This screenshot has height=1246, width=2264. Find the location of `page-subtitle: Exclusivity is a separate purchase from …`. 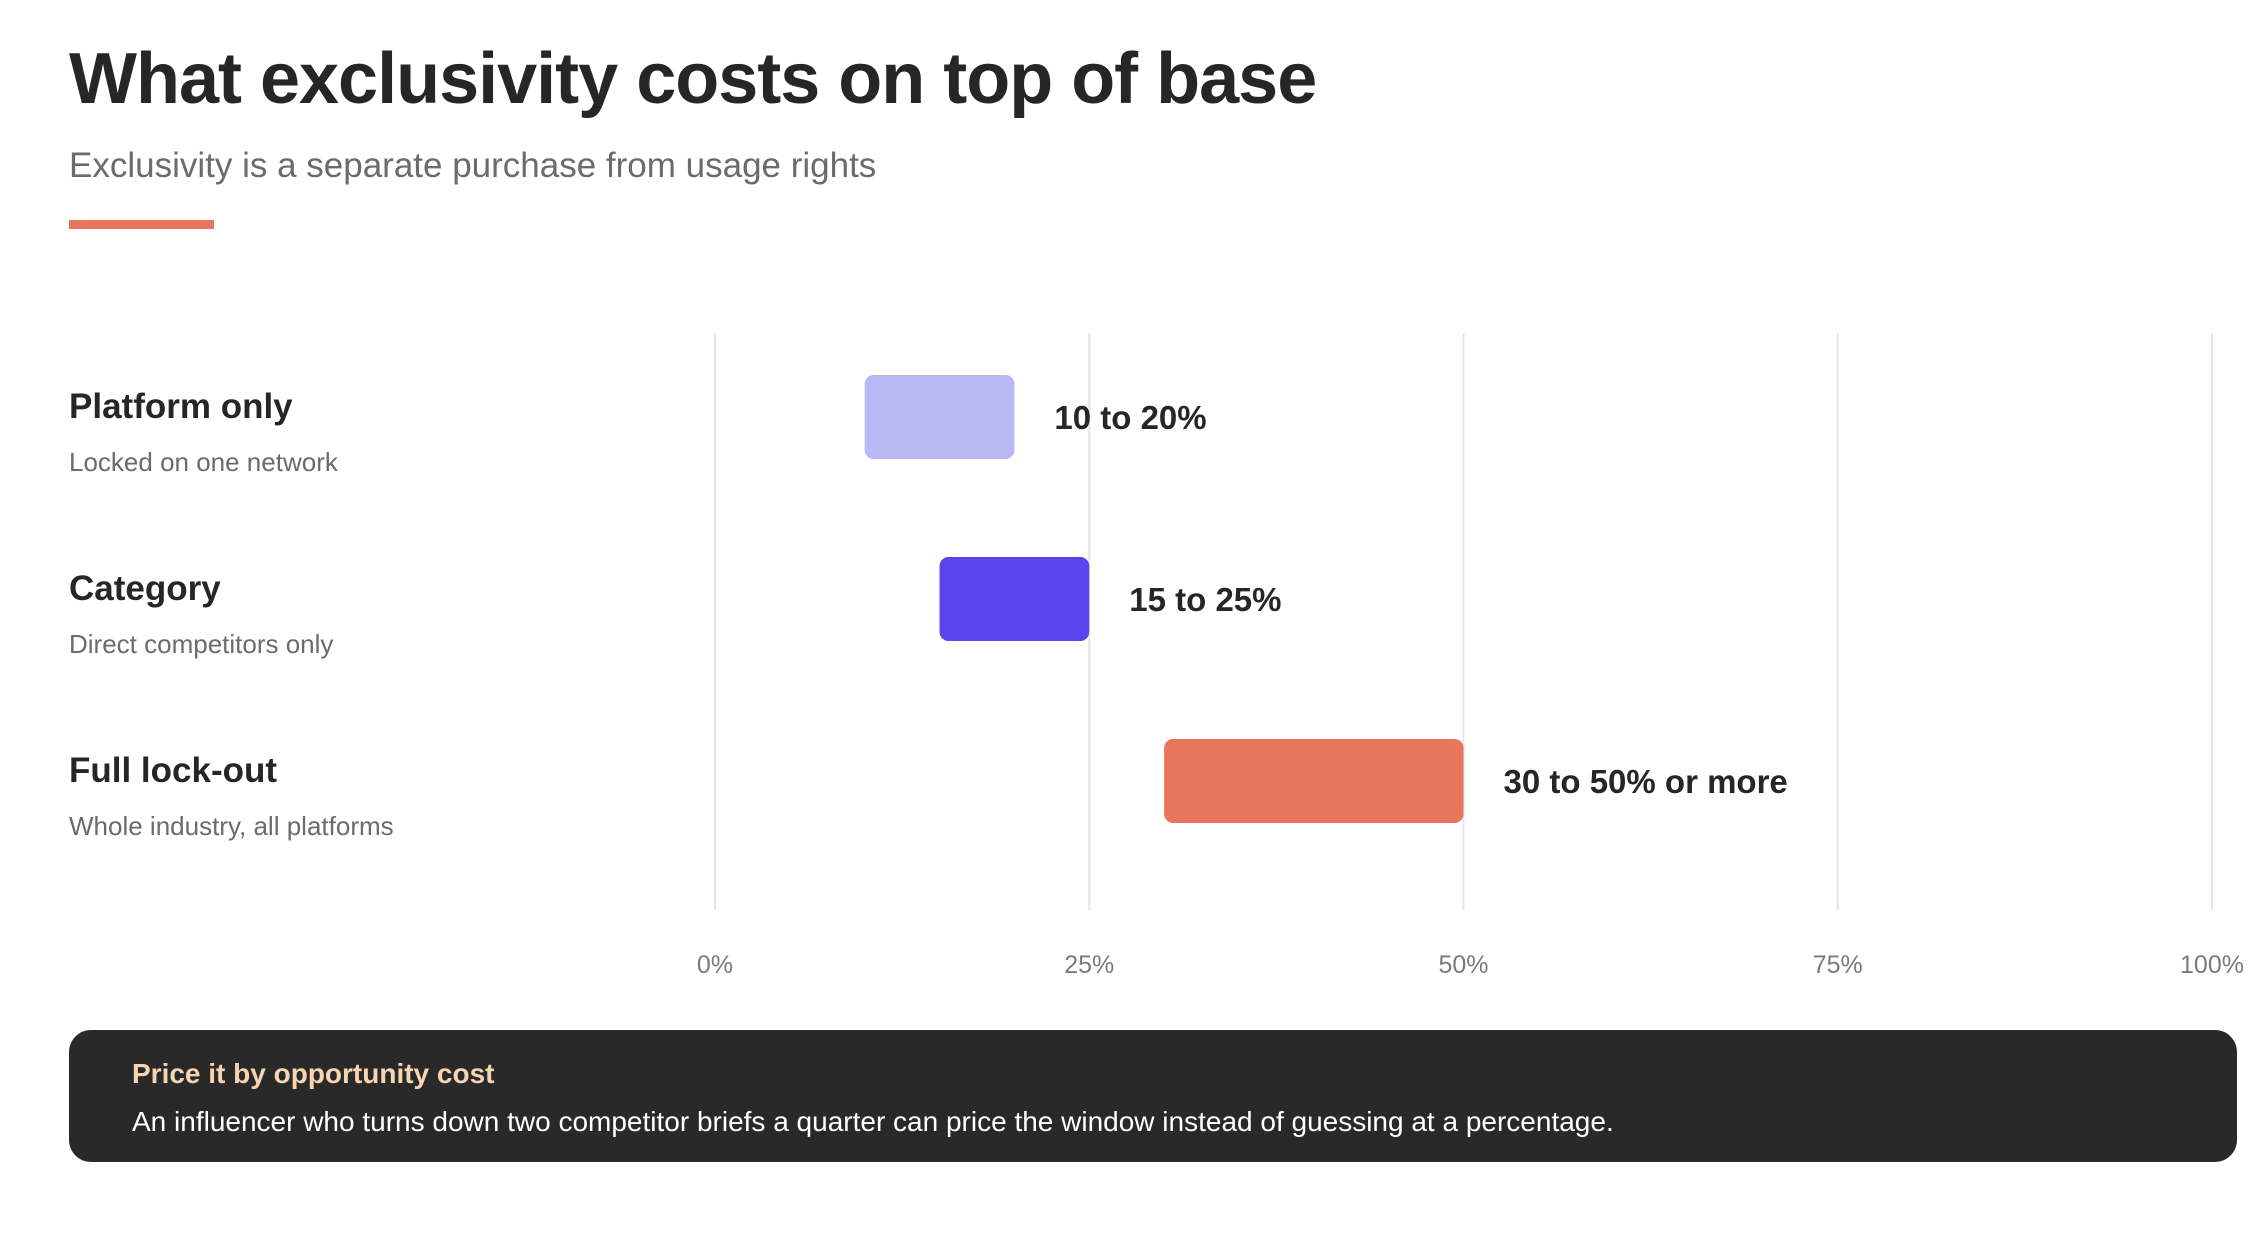

page-subtitle: Exclusivity is a separate purchase from … is located at coordinates (473, 165).